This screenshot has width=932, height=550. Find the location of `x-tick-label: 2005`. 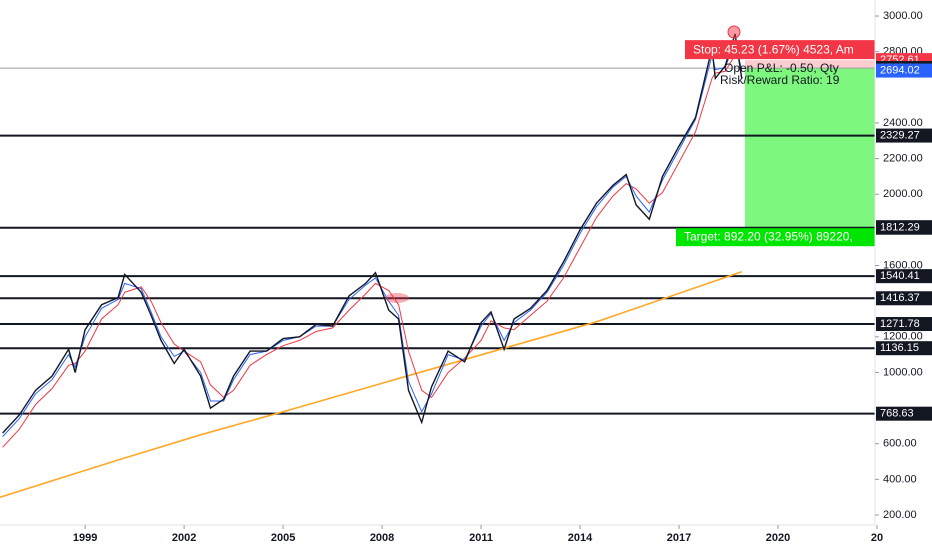

x-tick-label: 2005 is located at coordinates (283, 538).